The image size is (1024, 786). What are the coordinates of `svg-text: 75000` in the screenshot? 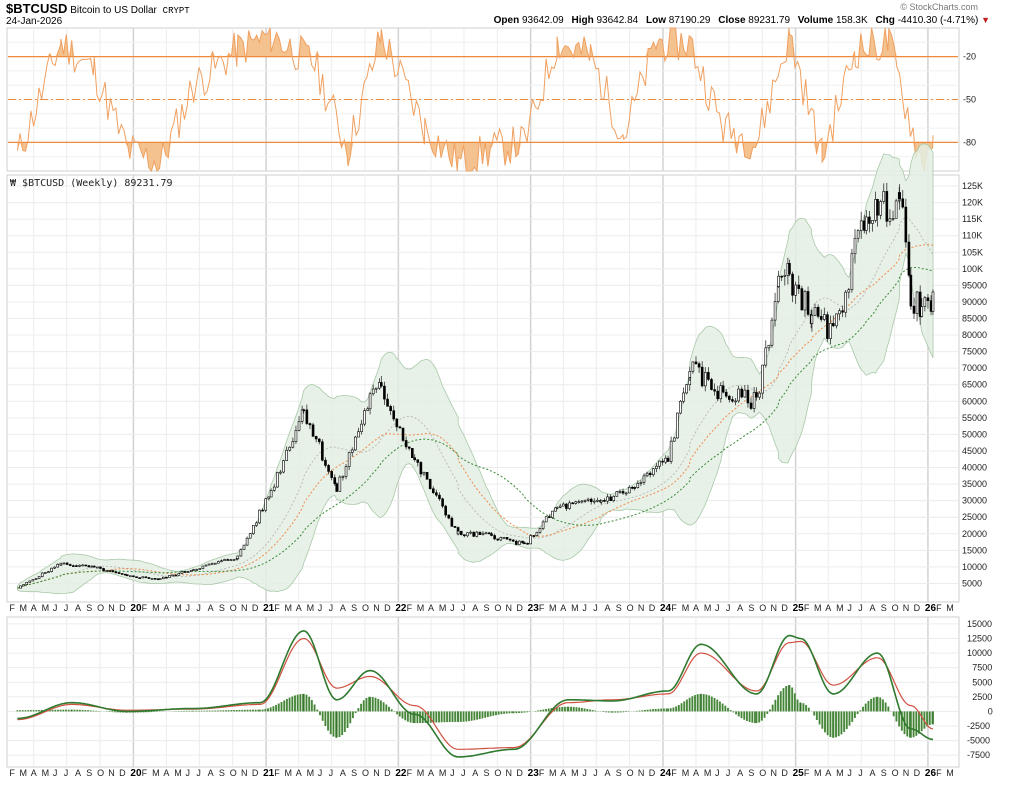 It's located at (974, 352).